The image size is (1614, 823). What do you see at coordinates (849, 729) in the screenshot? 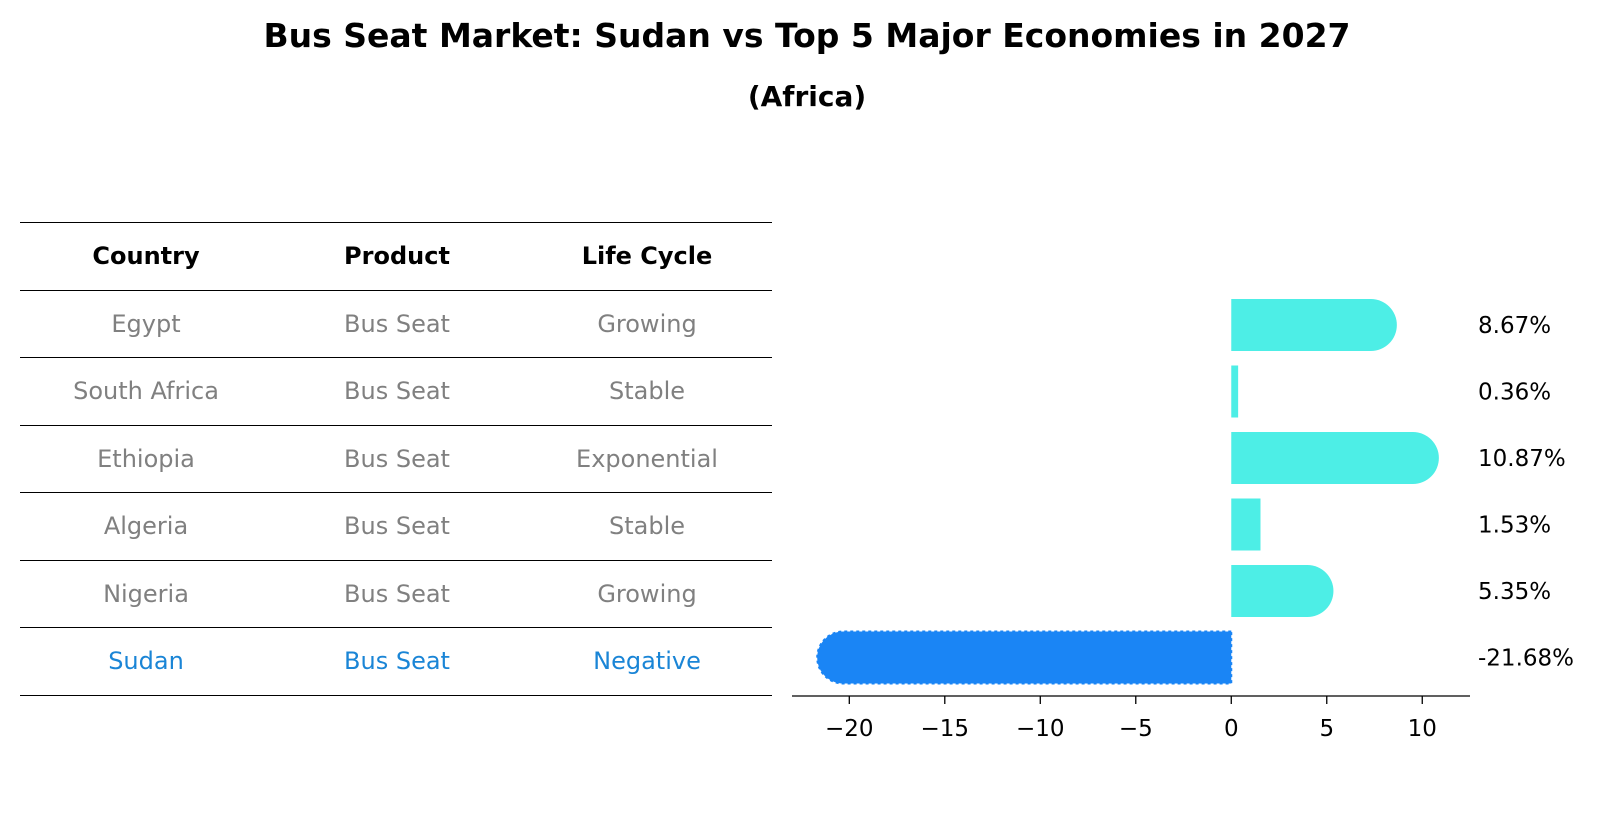
I see `x-tick-label: −20` at bounding box center [849, 729].